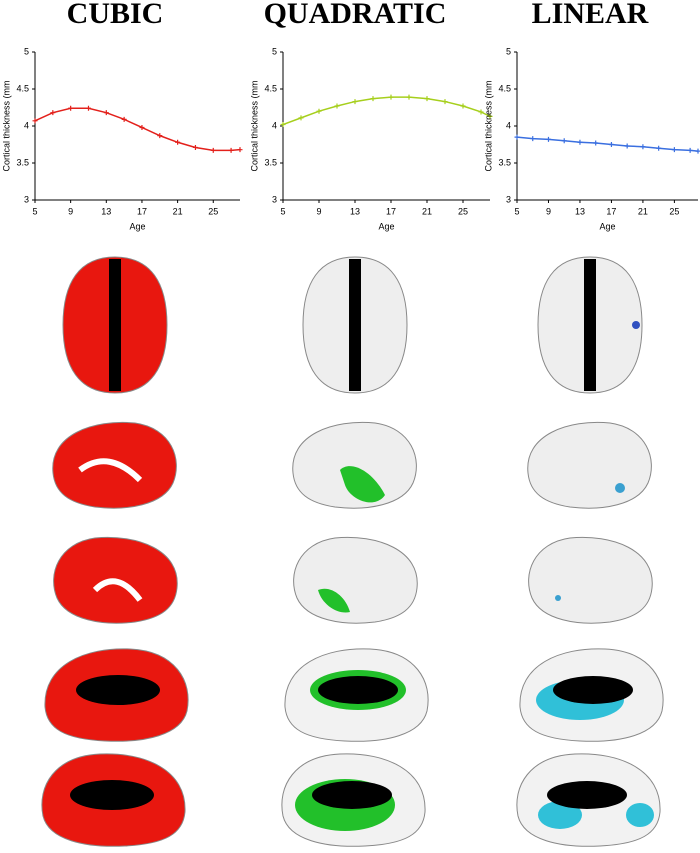 This screenshot has height=853, width=700. What do you see at coordinates (590, 15) in the screenshot?
I see `column-title: LINEAR` at bounding box center [590, 15].